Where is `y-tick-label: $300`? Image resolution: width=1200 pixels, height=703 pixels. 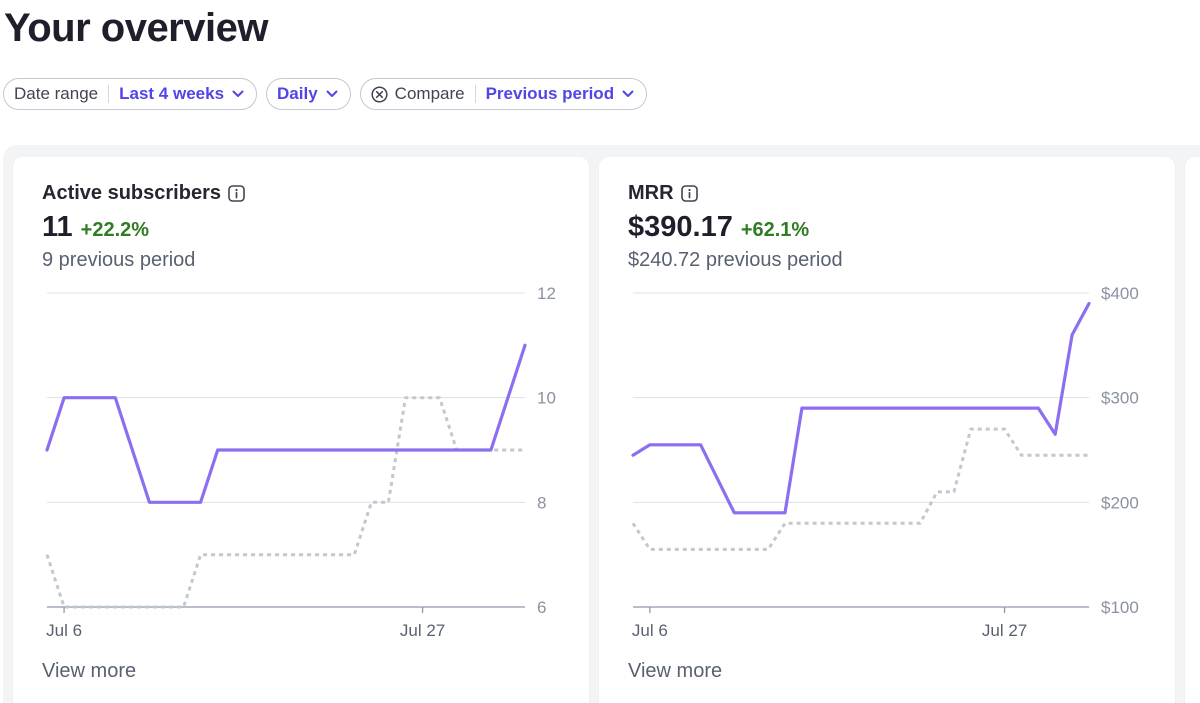 y-tick-label: $300 is located at coordinates (1120, 398).